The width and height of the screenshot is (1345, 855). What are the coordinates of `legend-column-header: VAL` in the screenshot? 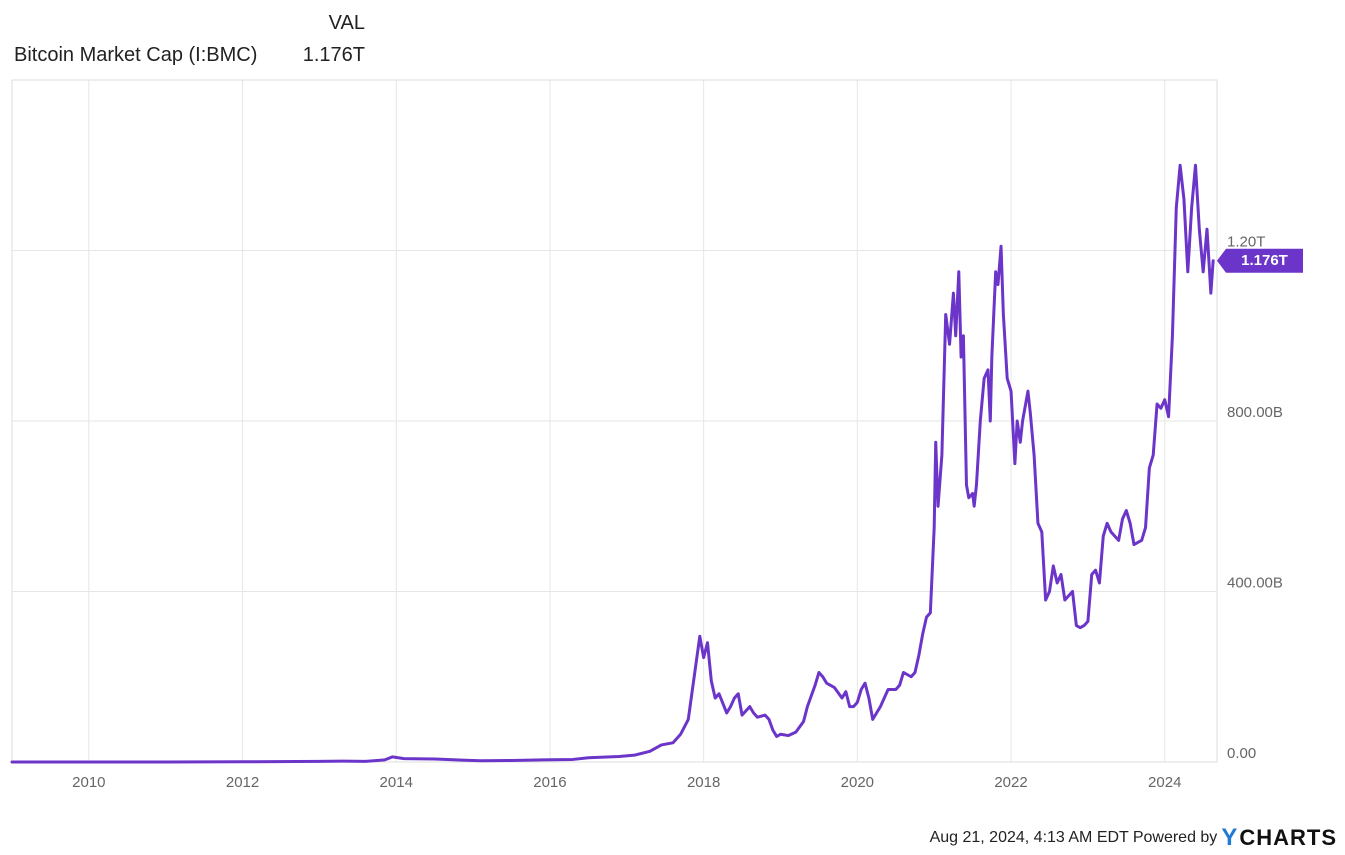 It's located at (346, 23).